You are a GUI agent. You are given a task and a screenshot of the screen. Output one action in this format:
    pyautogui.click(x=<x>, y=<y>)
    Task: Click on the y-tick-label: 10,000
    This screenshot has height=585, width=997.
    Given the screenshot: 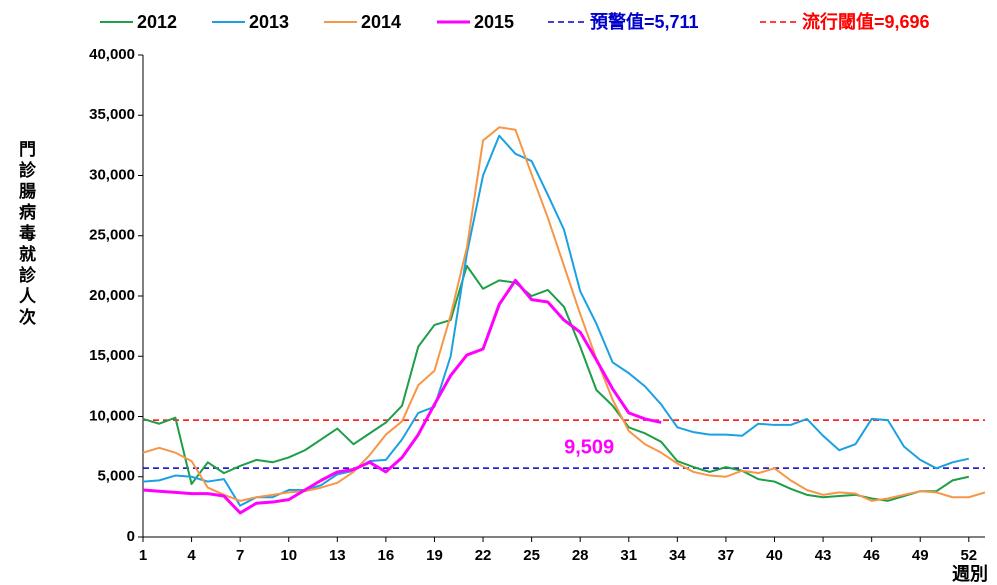 What is the action you would take?
    pyautogui.click(x=112, y=415)
    